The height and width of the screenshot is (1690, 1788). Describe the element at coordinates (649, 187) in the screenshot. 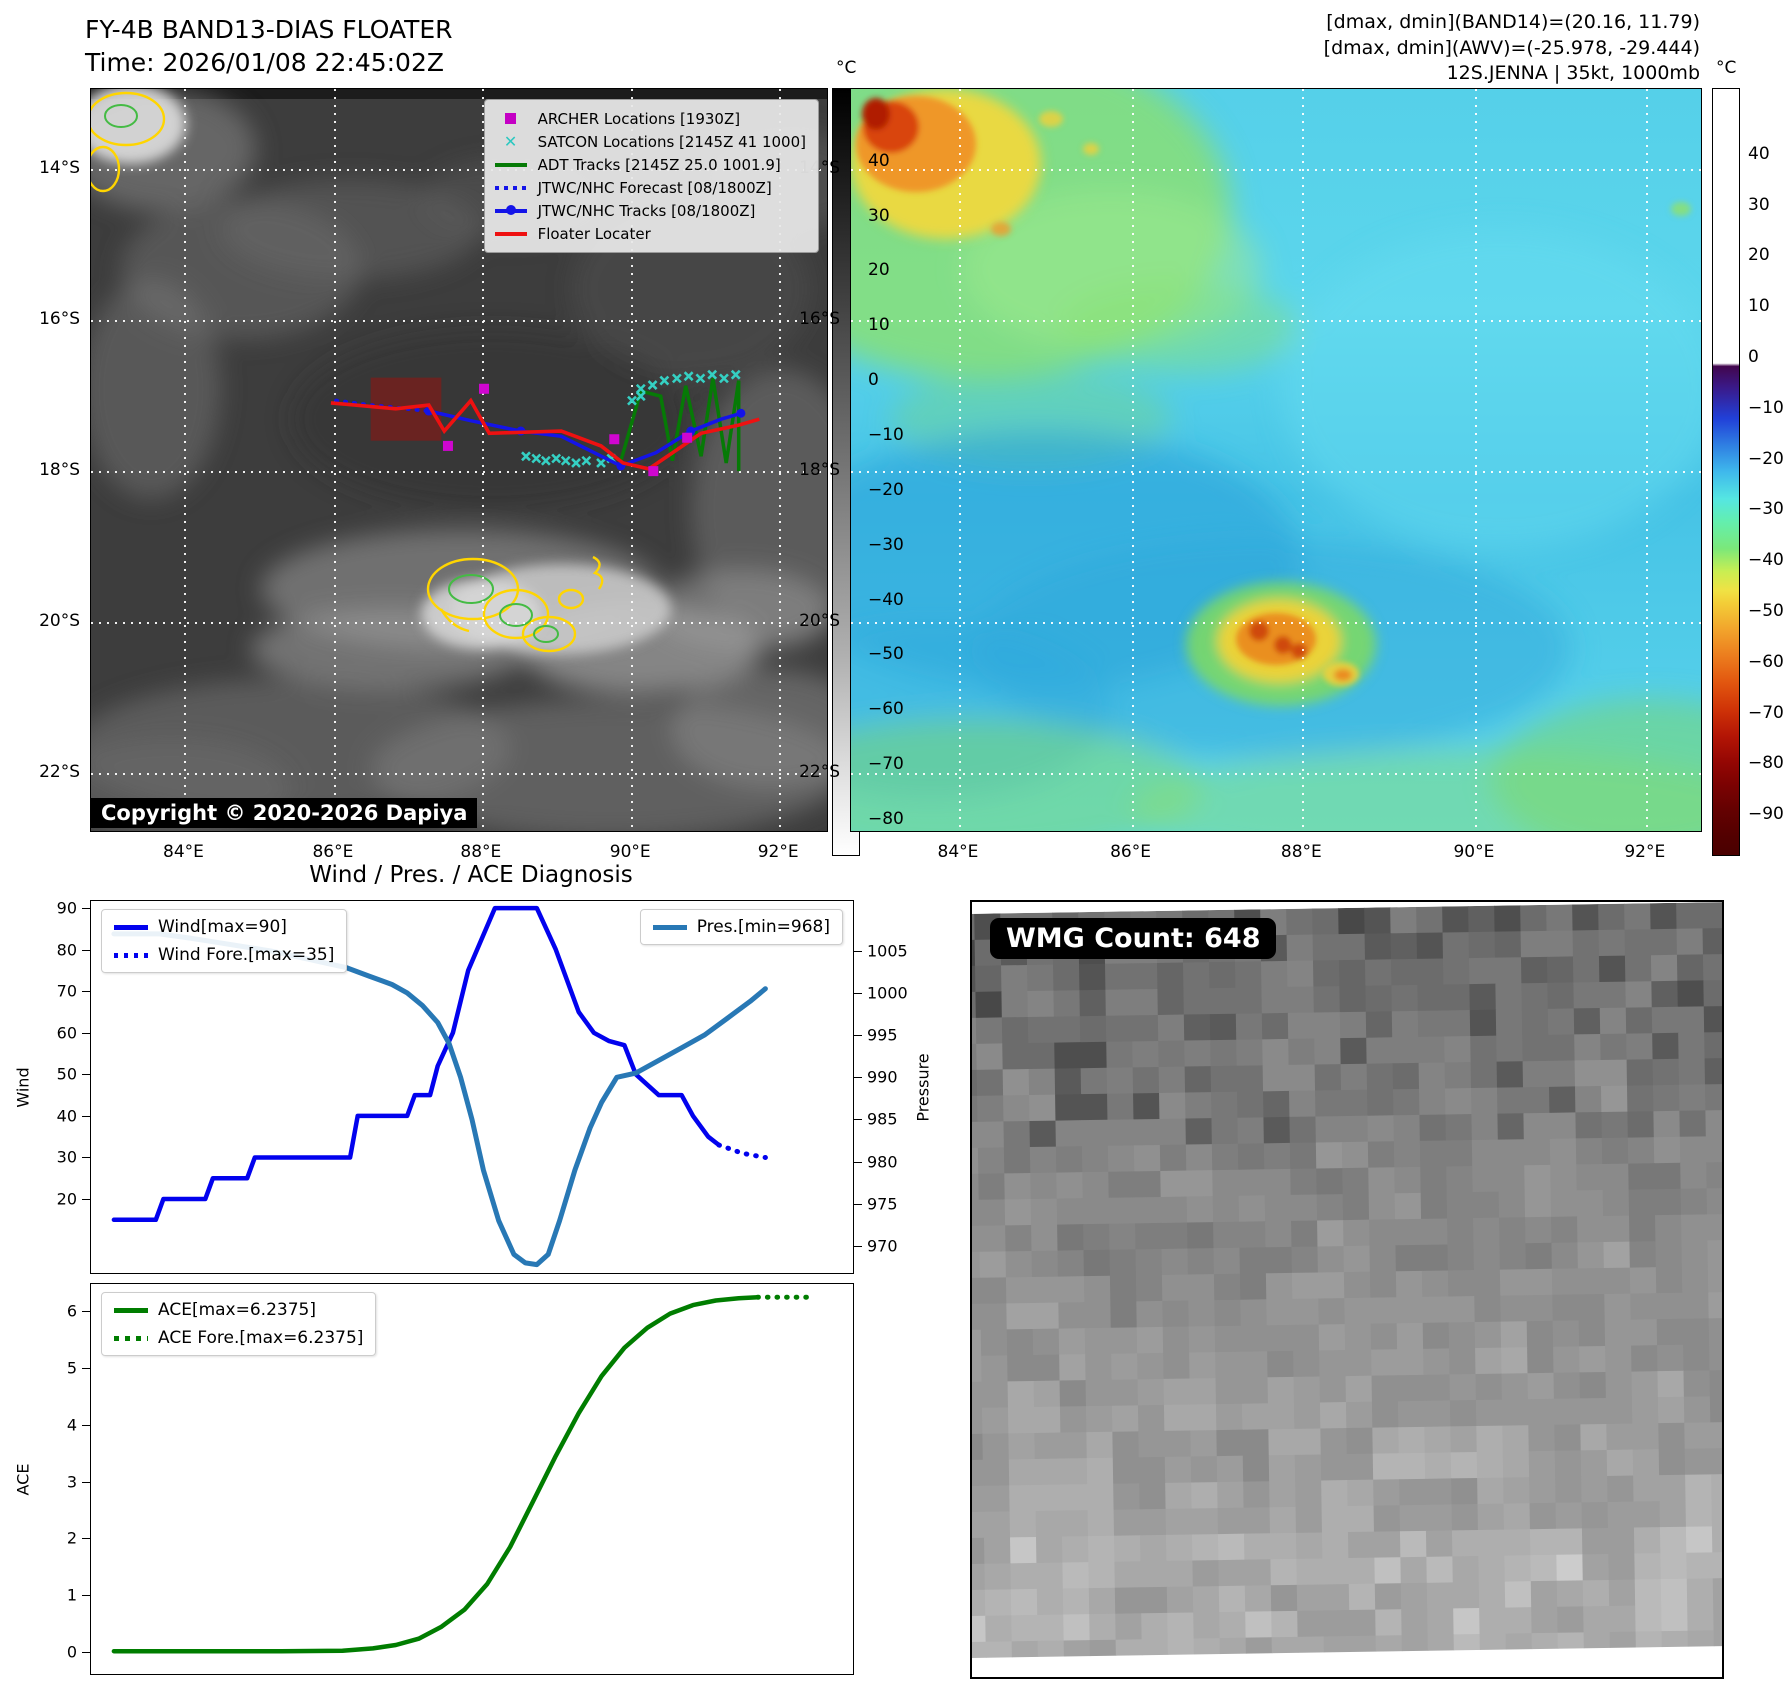

I see `legend-item-jtwc-forecast: JTWC/NHC Forecast [08/1800Z]` at that location.